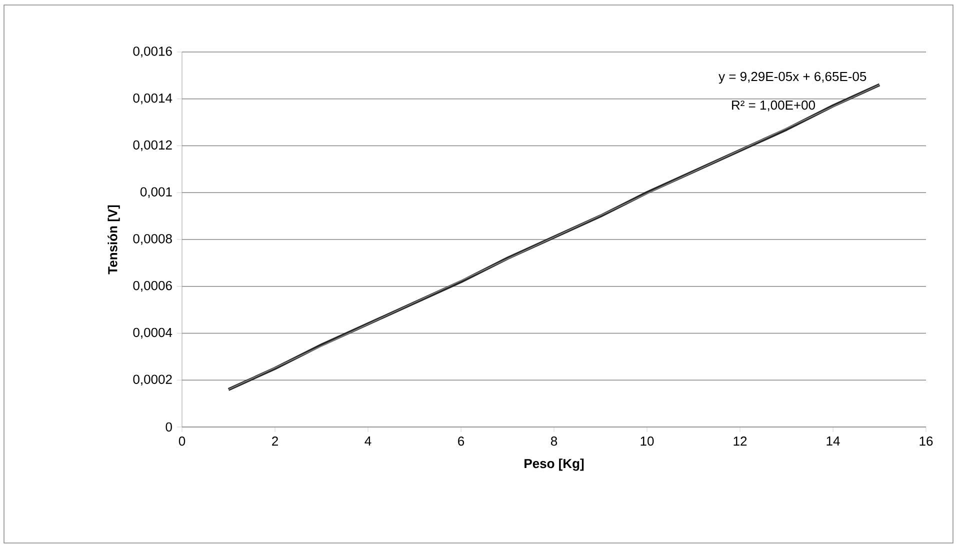 The height and width of the screenshot is (547, 958). Describe the element at coordinates (461, 441) in the screenshot. I see `x-tick-label: 6` at that location.